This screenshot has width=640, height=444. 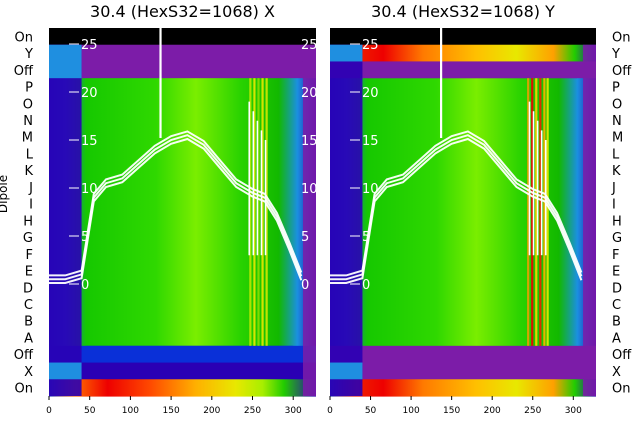 What do you see at coordinates (28, 221) in the screenshot?
I see `row-label: H` at bounding box center [28, 221].